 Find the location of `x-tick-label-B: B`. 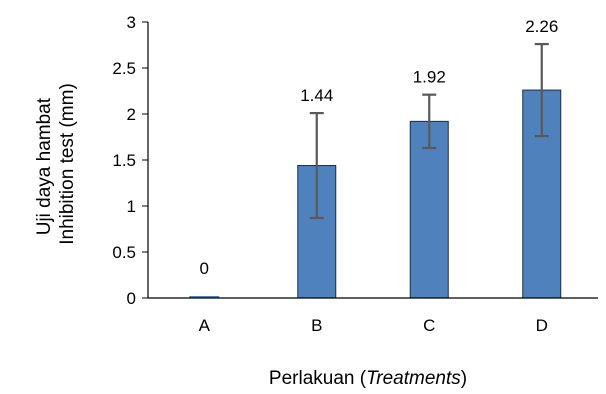

x-tick-label-B: B is located at coordinates (316, 325).